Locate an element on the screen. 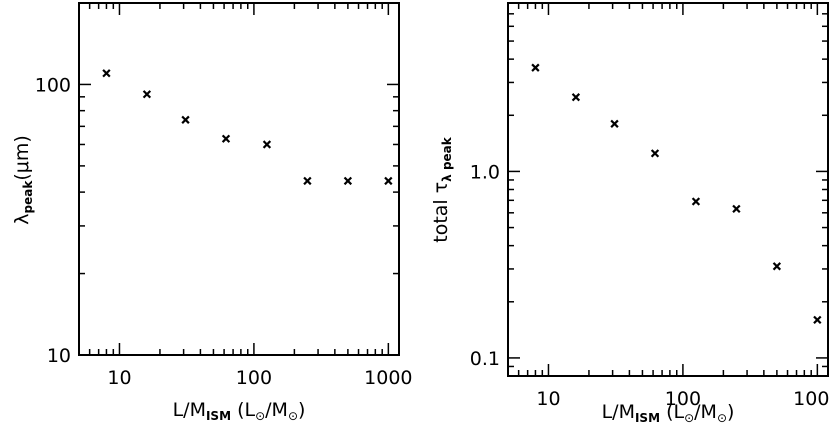 The width and height of the screenshot is (830, 425). y-tick-label: 100 is located at coordinates (53, 85).